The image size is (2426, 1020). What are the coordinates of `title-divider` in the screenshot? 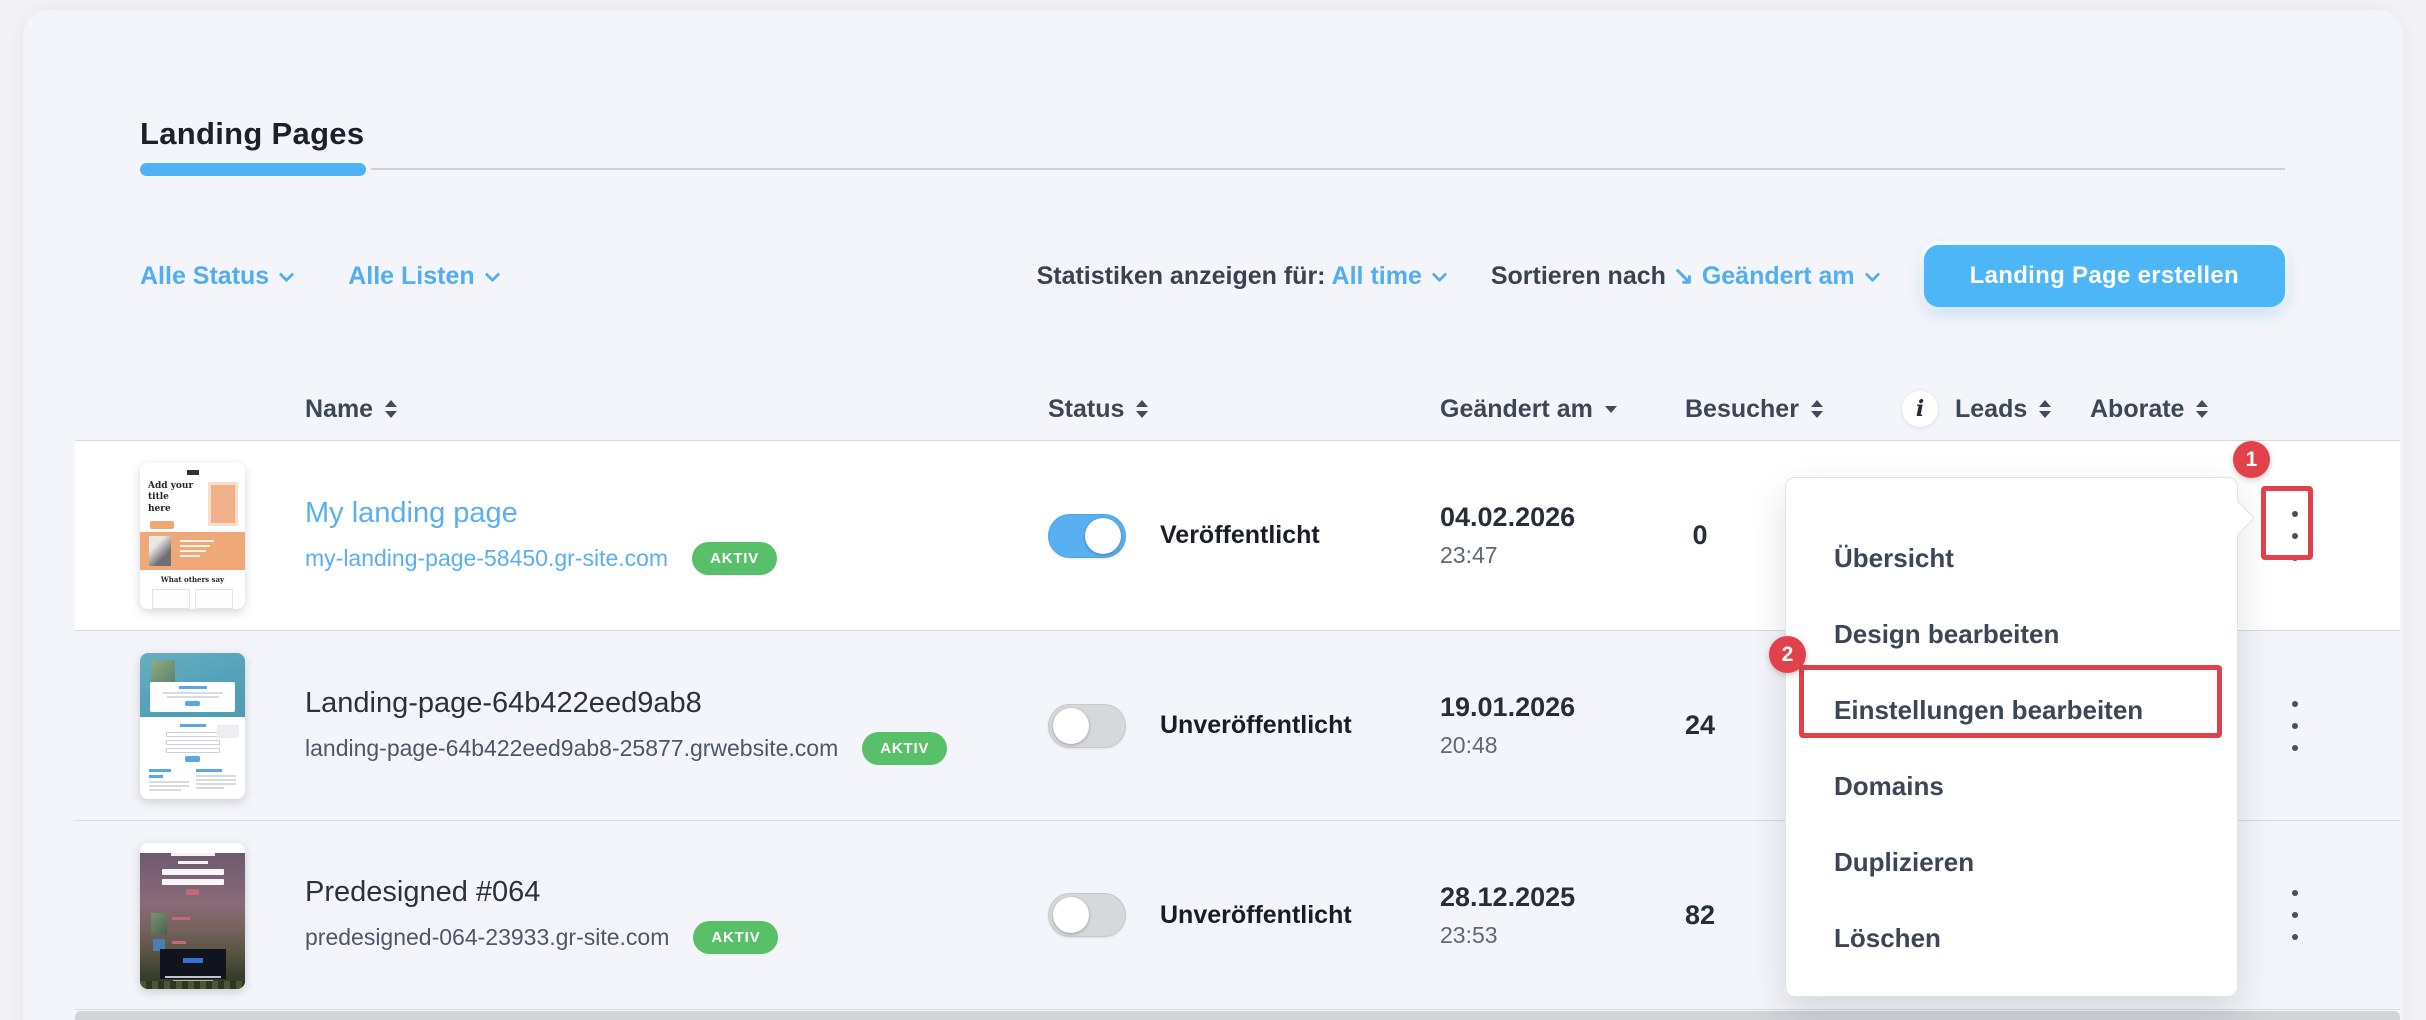 It's located at (1212, 169).